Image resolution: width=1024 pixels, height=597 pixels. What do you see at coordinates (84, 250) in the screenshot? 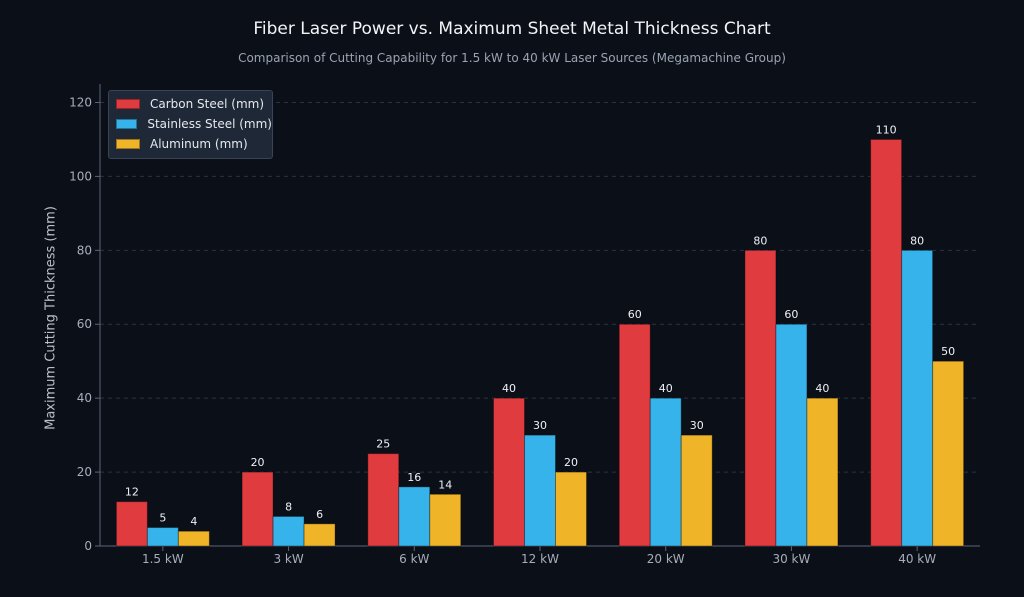
I see `y-tick-label: 80` at bounding box center [84, 250].